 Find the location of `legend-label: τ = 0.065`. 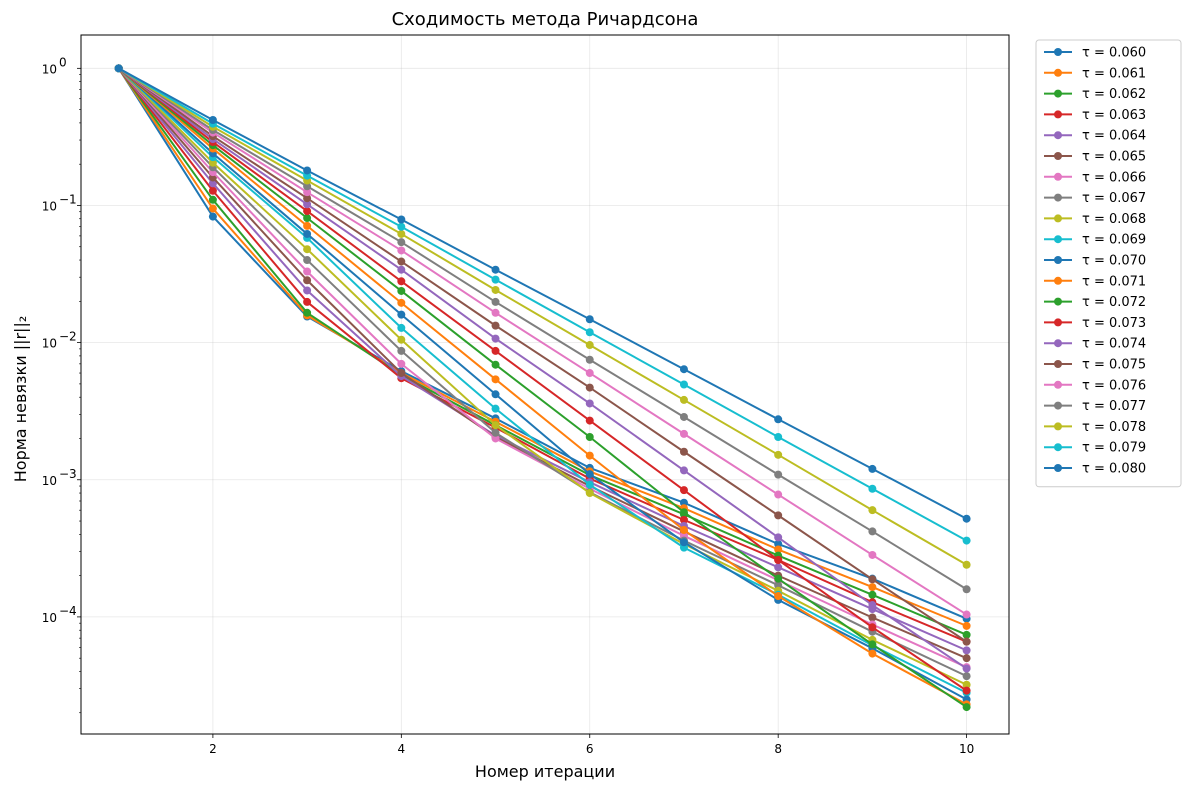

legend-label: τ = 0.065 is located at coordinates (1114, 157).